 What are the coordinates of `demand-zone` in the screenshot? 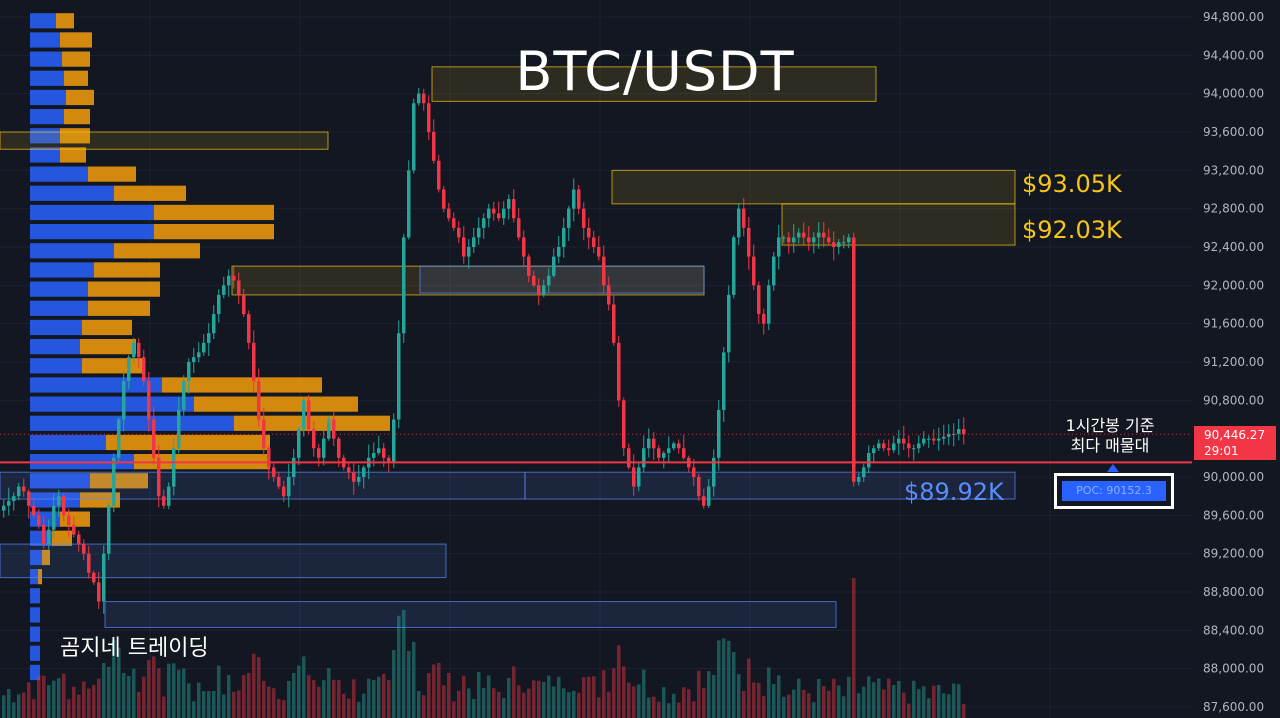 It's located at (470, 614).